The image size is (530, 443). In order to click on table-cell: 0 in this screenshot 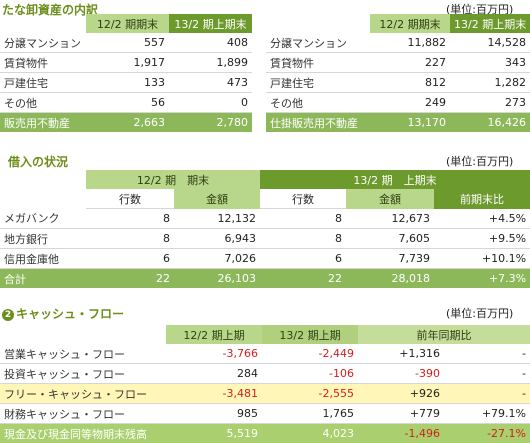, I will do `click(210, 103)`.